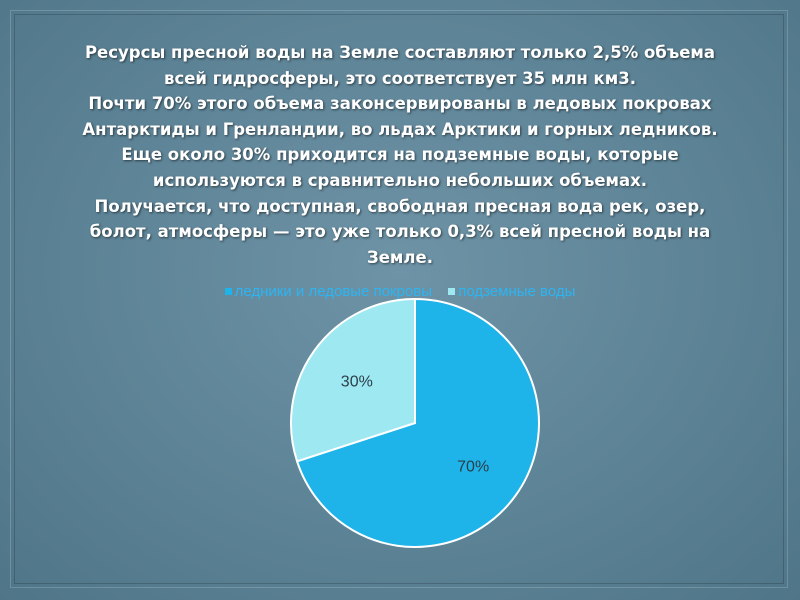 The height and width of the screenshot is (600, 800). Describe the element at coordinates (333, 291) in the screenshot. I see `legend-label: ледники и ледовые покровы` at that location.